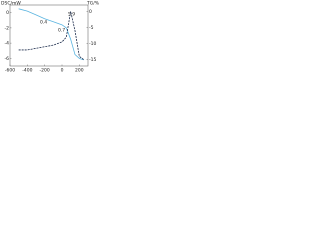 Image resolution: width=320 pixels, height=240 pixels. Describe the element at coordinates (71, 15) in the screenshot. I see `annotation: 5.9` at that location.